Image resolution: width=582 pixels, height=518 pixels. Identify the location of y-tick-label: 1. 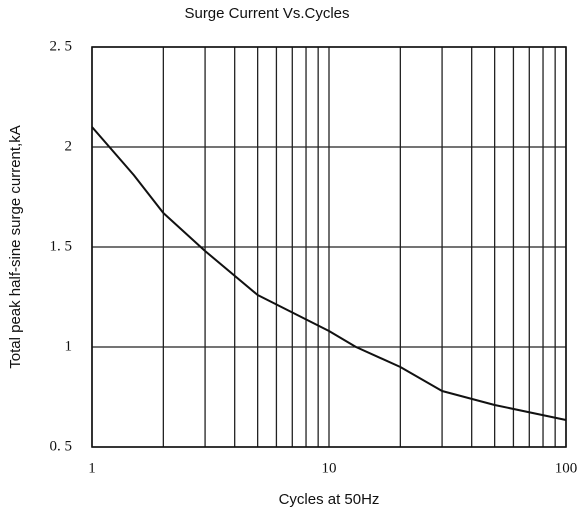
(69, 346).